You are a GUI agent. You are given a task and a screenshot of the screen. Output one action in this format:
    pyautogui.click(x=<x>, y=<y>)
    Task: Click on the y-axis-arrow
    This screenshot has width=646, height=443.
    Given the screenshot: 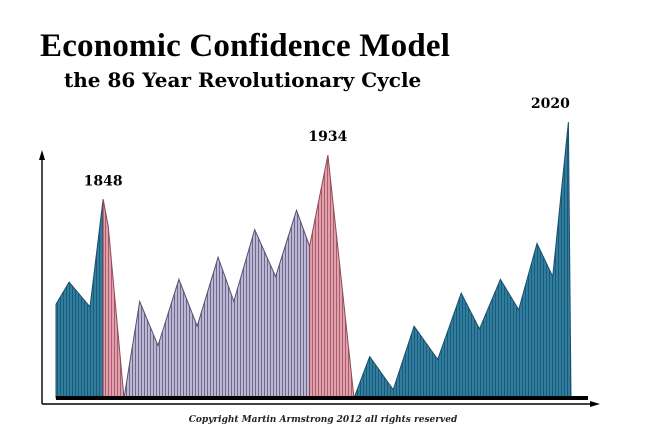 What is the action you would take?
    pyautogui.click(x=42, y=155)
    